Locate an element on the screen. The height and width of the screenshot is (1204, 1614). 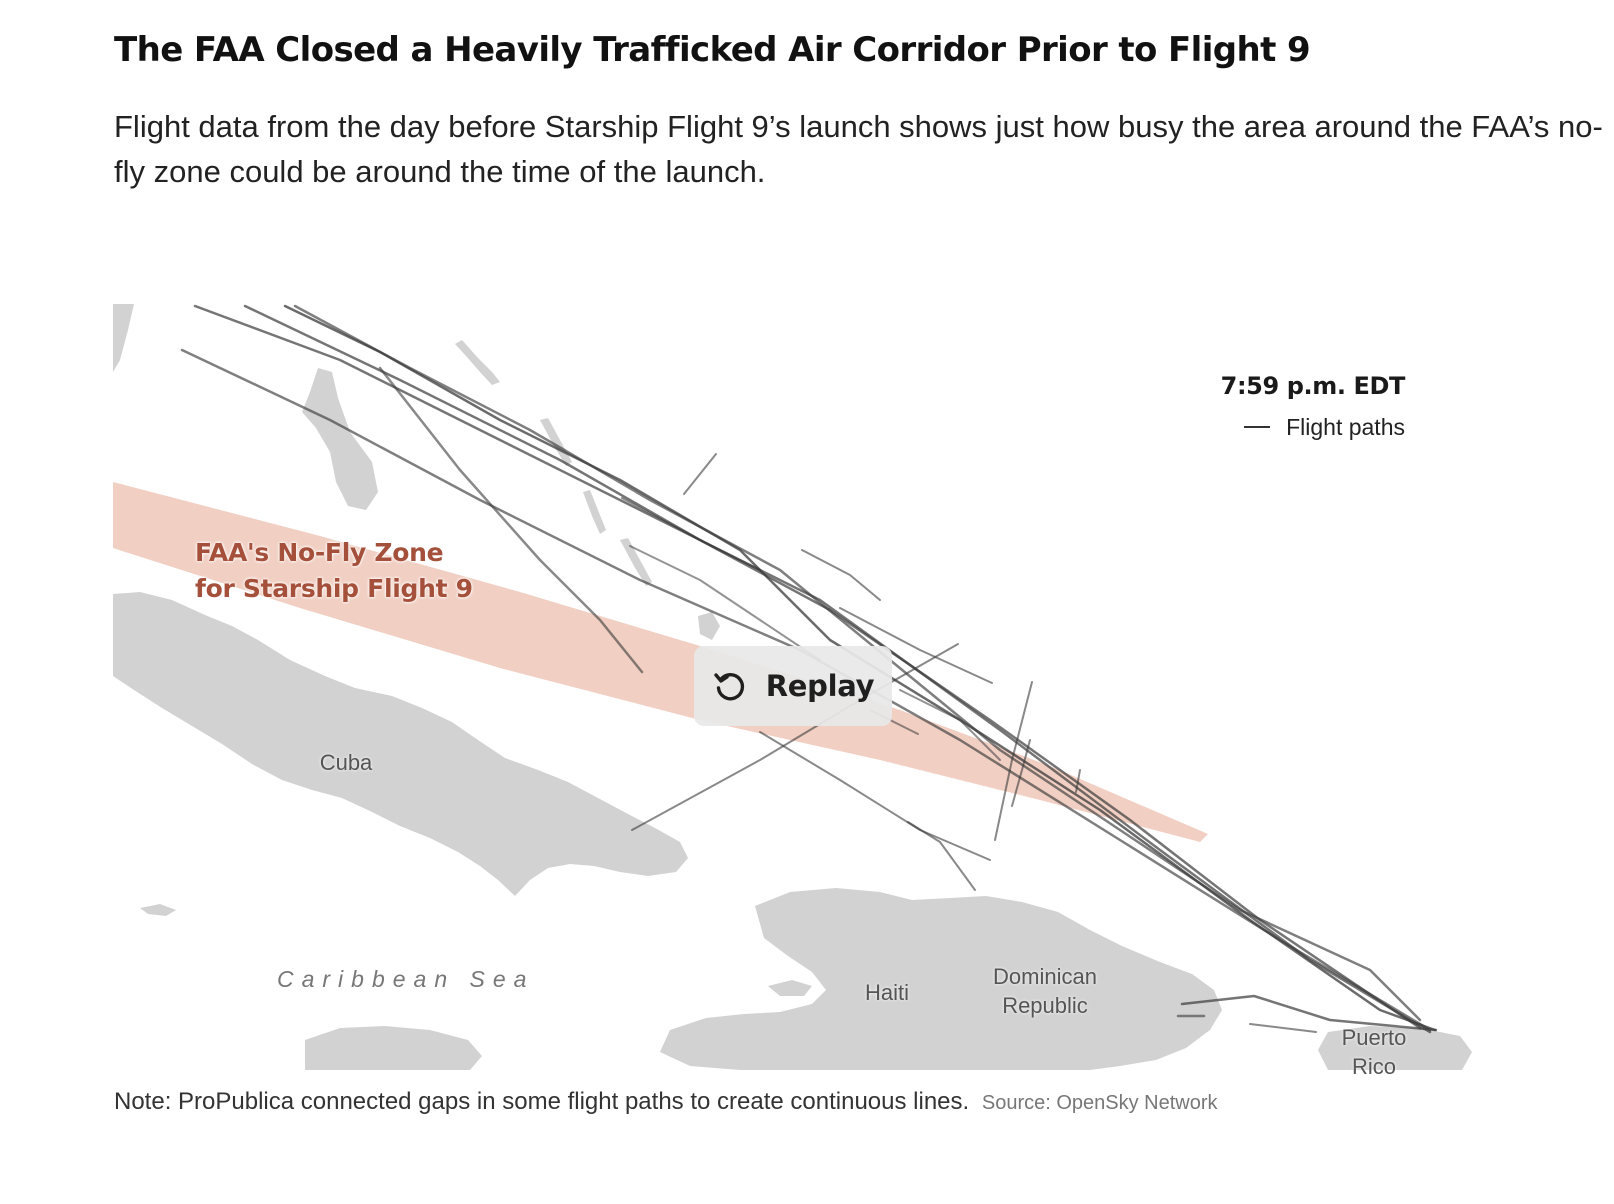
label-cuba: Cuba is located at coordinates (346, 762).